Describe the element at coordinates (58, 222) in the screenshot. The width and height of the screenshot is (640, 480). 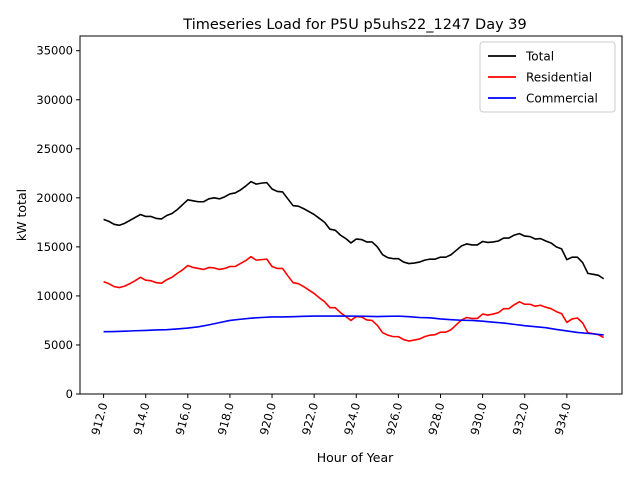
I see `y-axis: 0 5000 10000 15000 20000 25000 30000 35000` at that location.